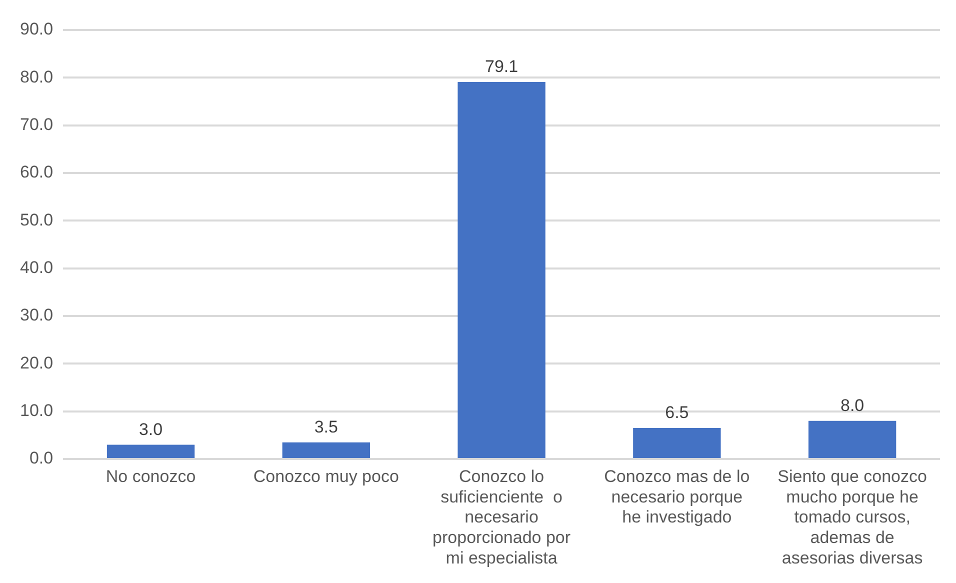  I want to click on data-label: 3.5, so click(326, 427).